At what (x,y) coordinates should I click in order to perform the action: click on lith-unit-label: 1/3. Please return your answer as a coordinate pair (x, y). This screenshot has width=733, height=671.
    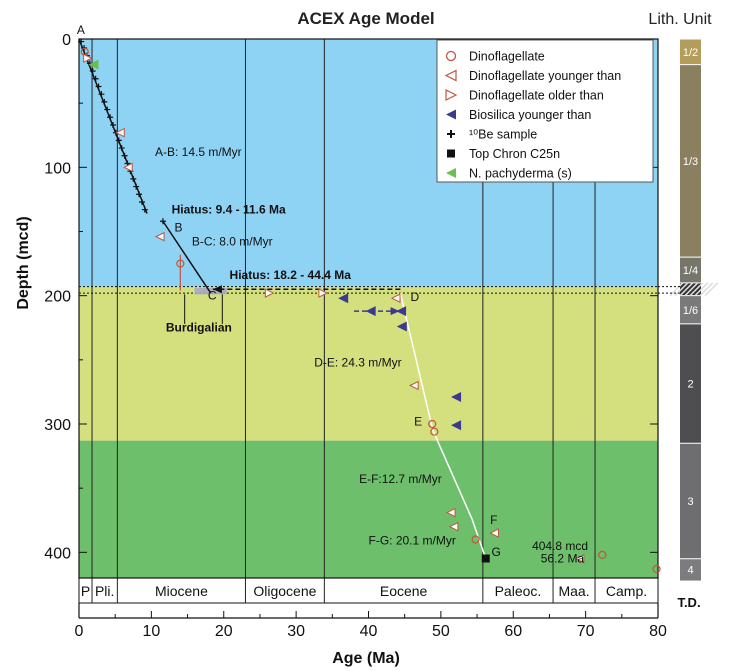
    Looking at the image, I should click on (690, 162).